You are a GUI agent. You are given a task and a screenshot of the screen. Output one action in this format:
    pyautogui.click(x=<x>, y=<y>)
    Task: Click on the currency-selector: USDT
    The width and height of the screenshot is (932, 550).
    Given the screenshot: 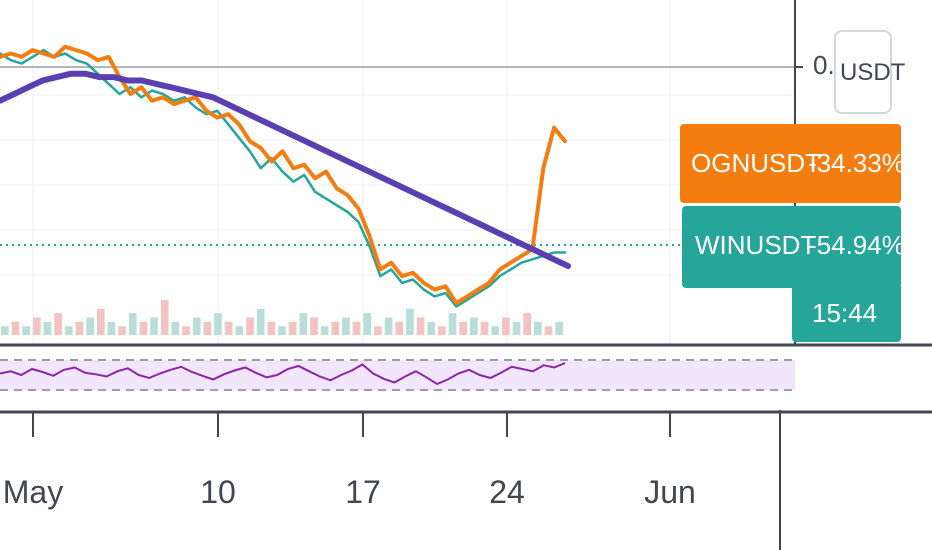 What is the action you would take?
    pyautogui.click(x=869, y=72)
    